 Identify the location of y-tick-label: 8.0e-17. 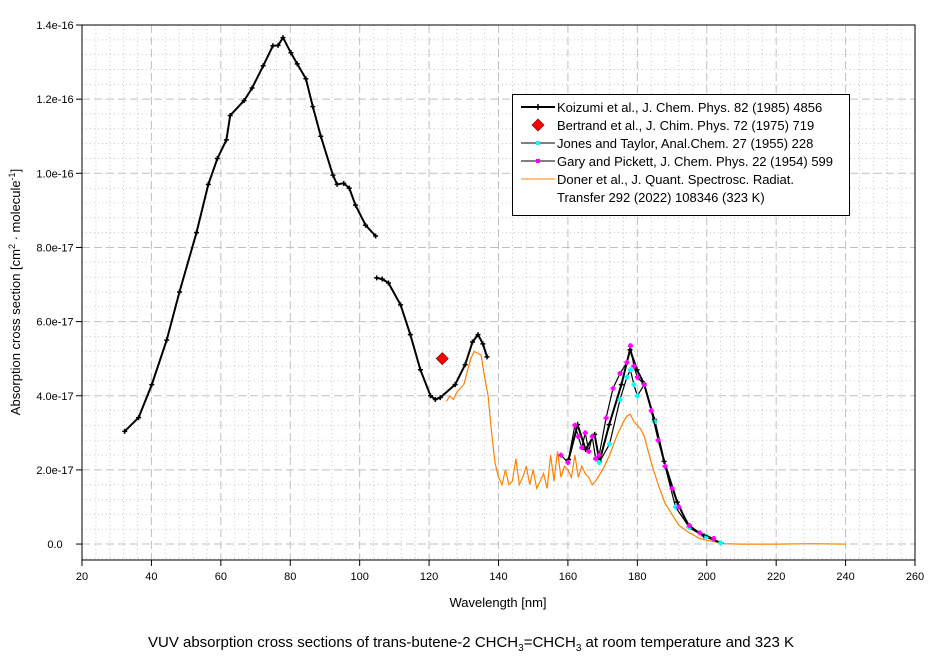
(54, 248).